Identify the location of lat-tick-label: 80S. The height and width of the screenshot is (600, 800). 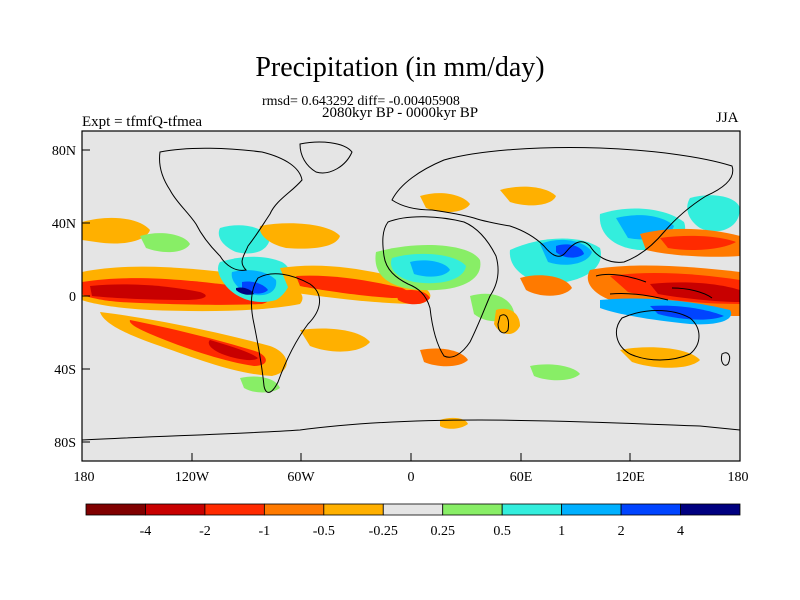
(65, 443).